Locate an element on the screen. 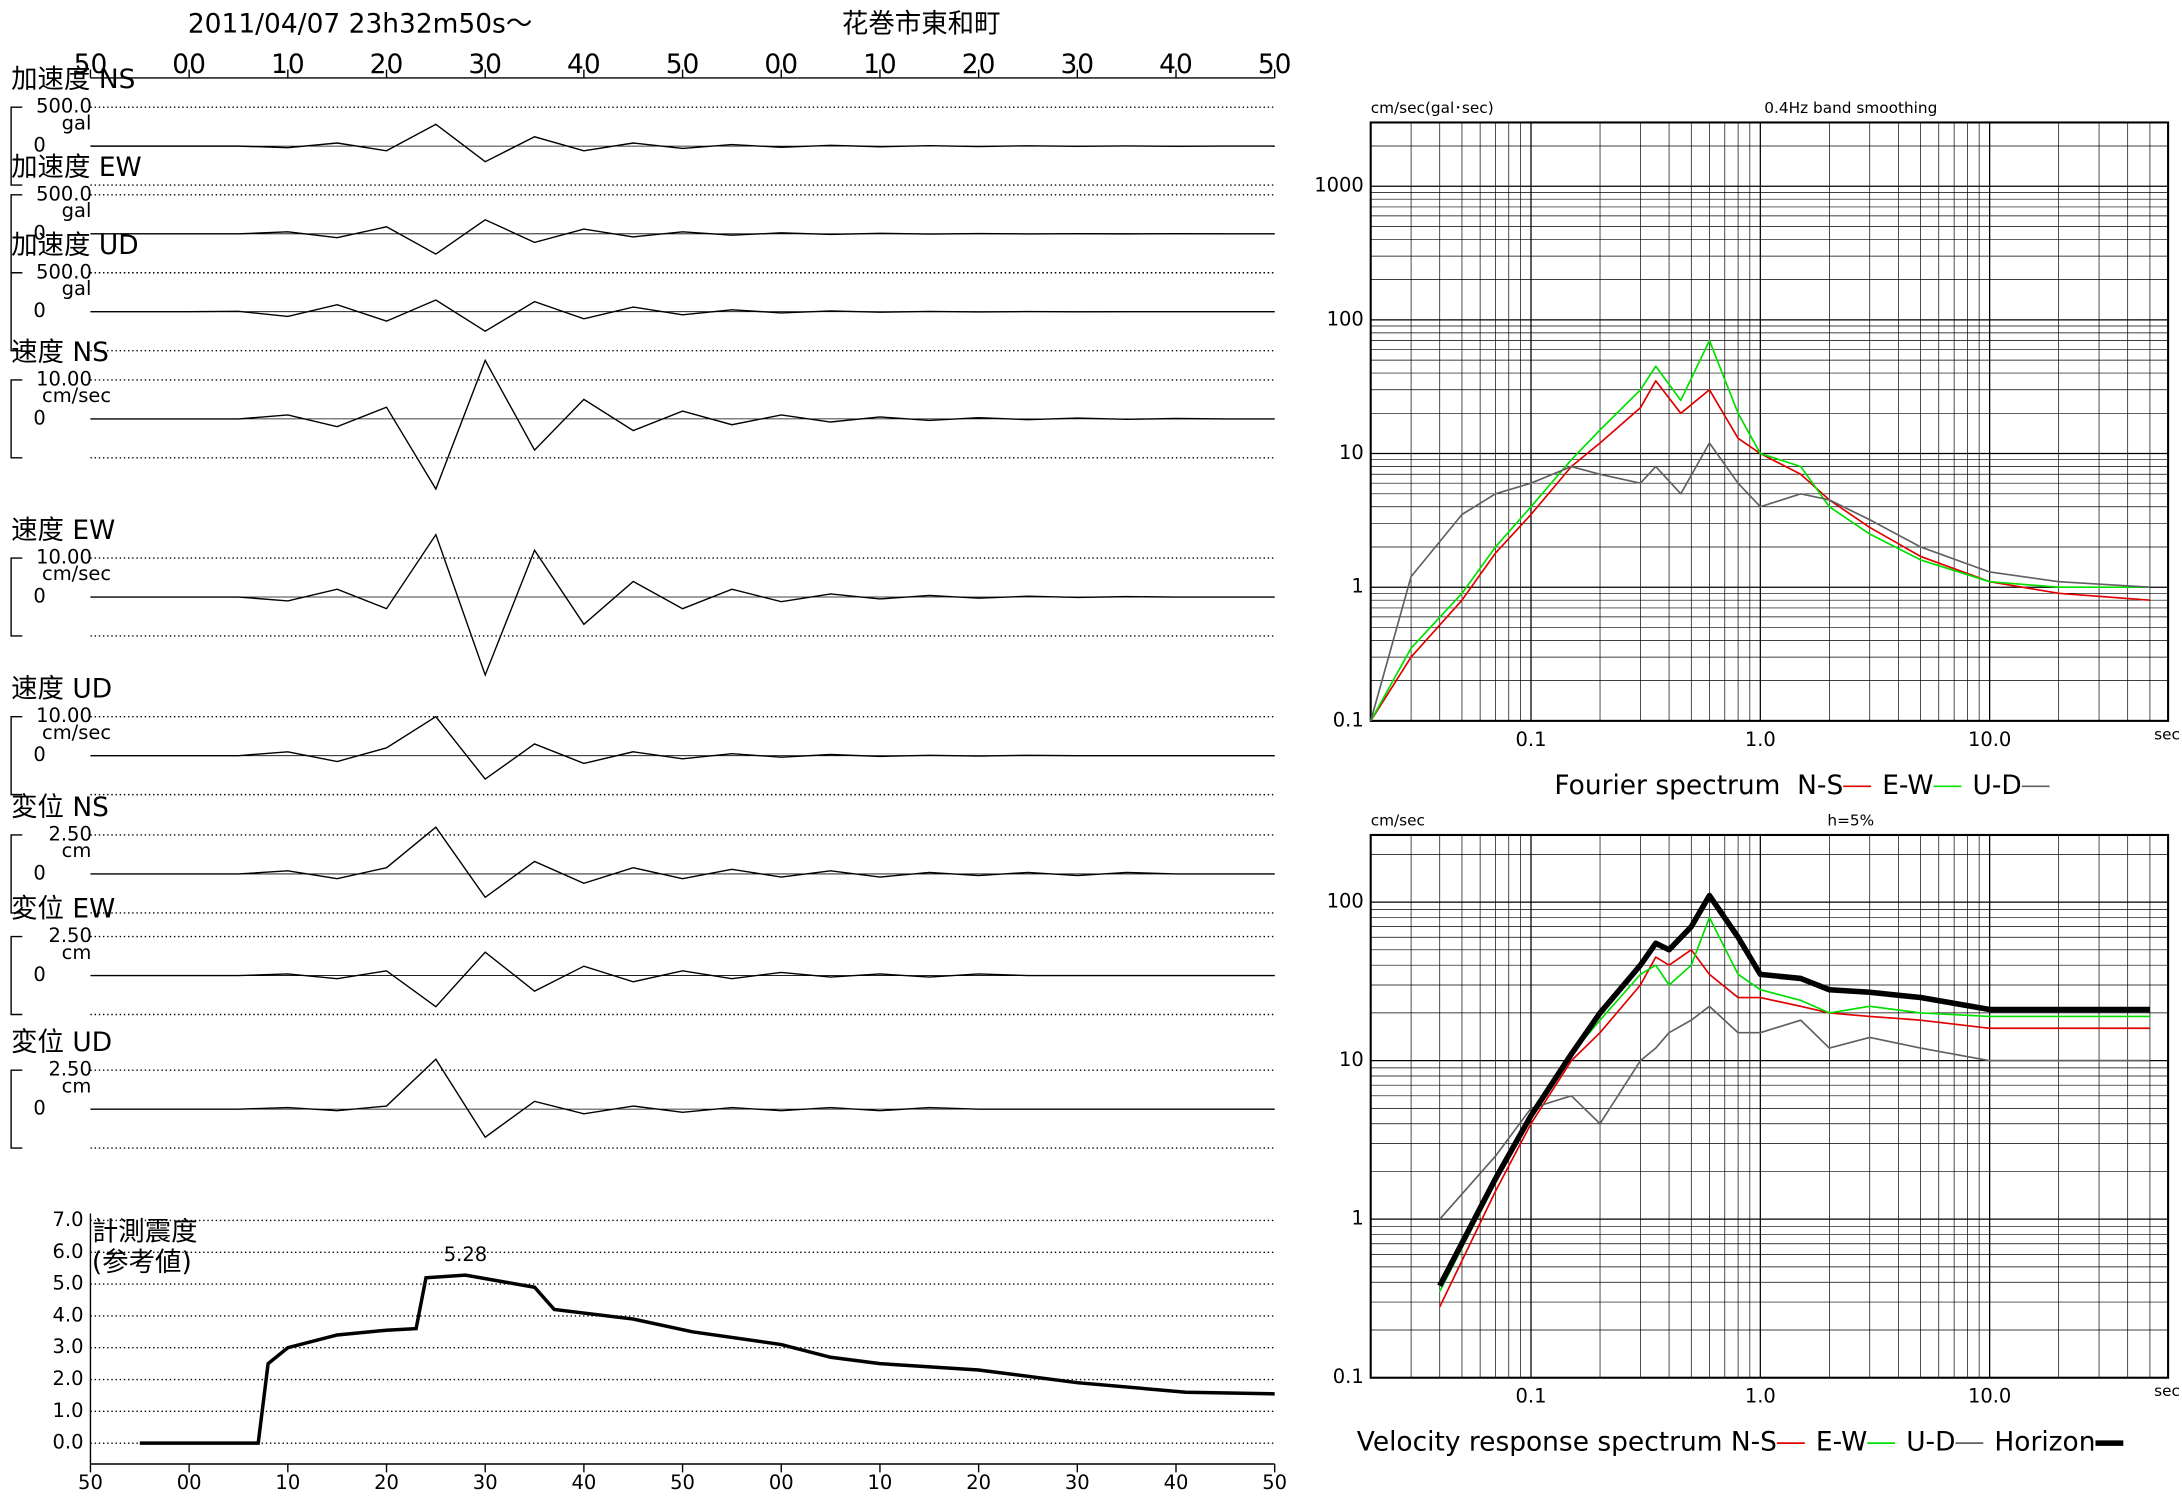 The image size is (2182, 1502). y-axis-title: cm/sec is located at coordinates (1398, 821).